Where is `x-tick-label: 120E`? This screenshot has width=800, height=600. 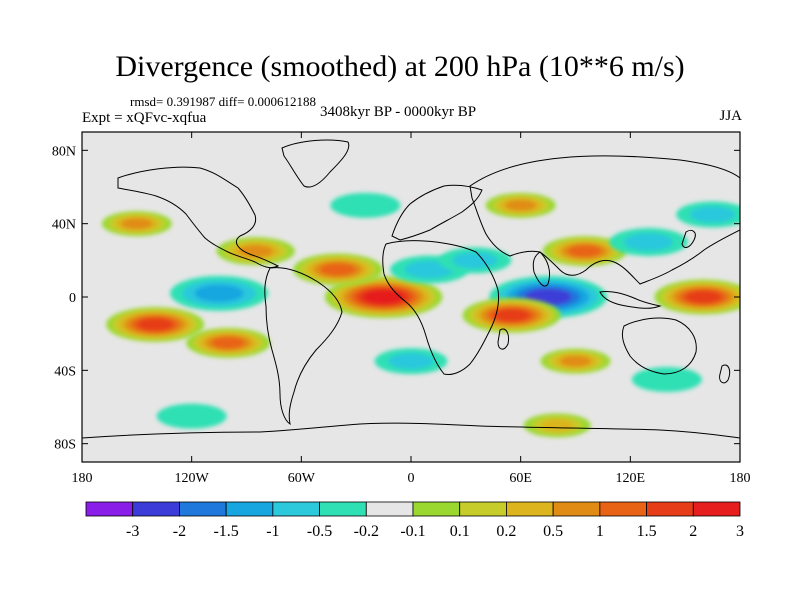
x-tick-label: 120E is located at coordinates (631, 478).